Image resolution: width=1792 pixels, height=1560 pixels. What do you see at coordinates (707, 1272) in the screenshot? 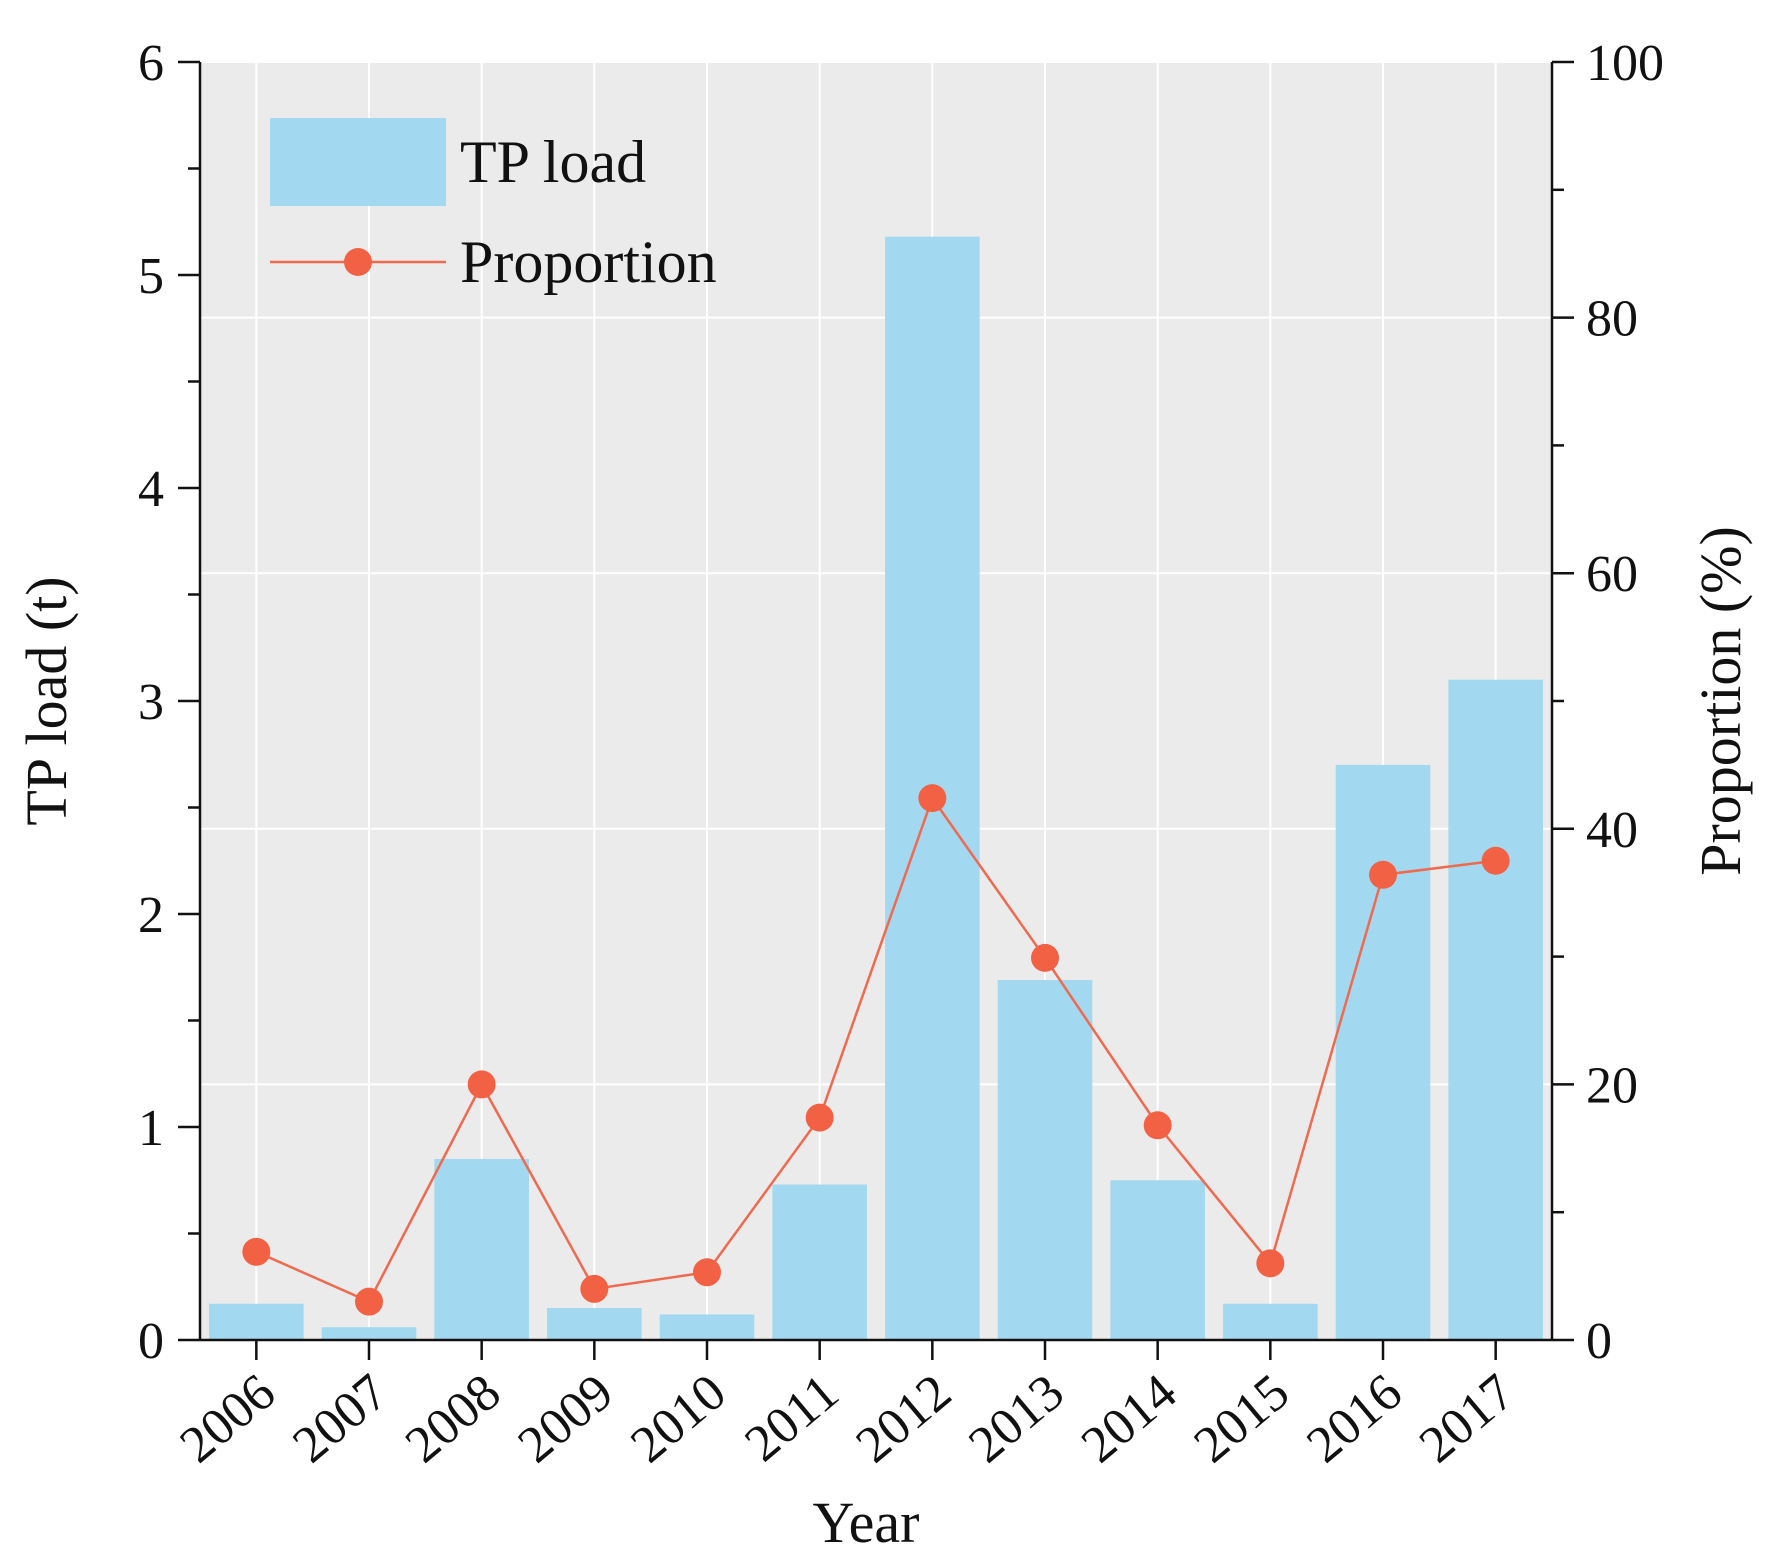
I see `point-2010` at bounding box center [707, 1272].